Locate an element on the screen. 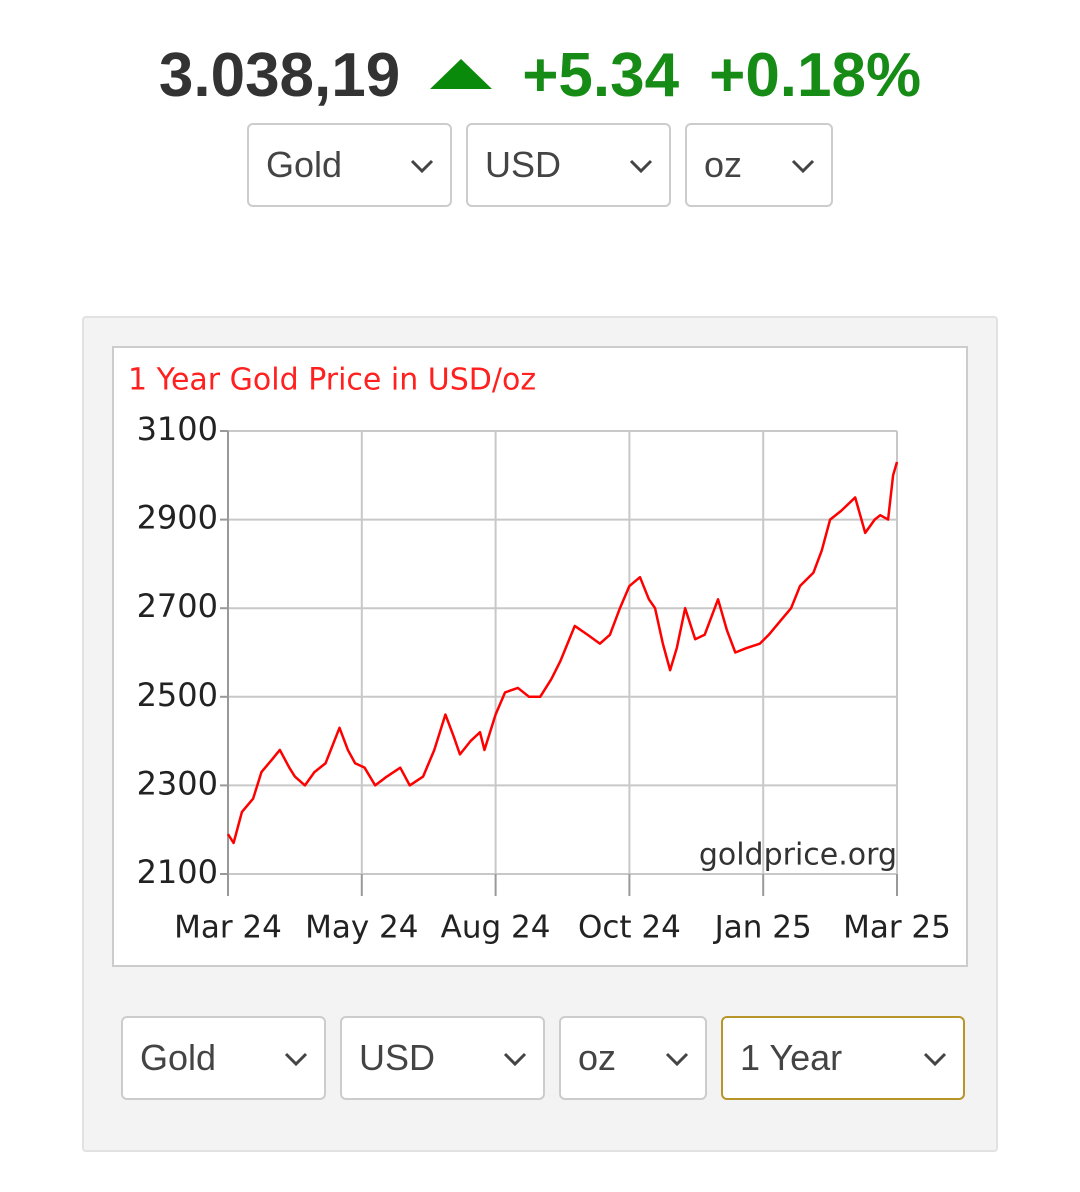  change-percent: +0.18% is located at coordinates (815, 75).